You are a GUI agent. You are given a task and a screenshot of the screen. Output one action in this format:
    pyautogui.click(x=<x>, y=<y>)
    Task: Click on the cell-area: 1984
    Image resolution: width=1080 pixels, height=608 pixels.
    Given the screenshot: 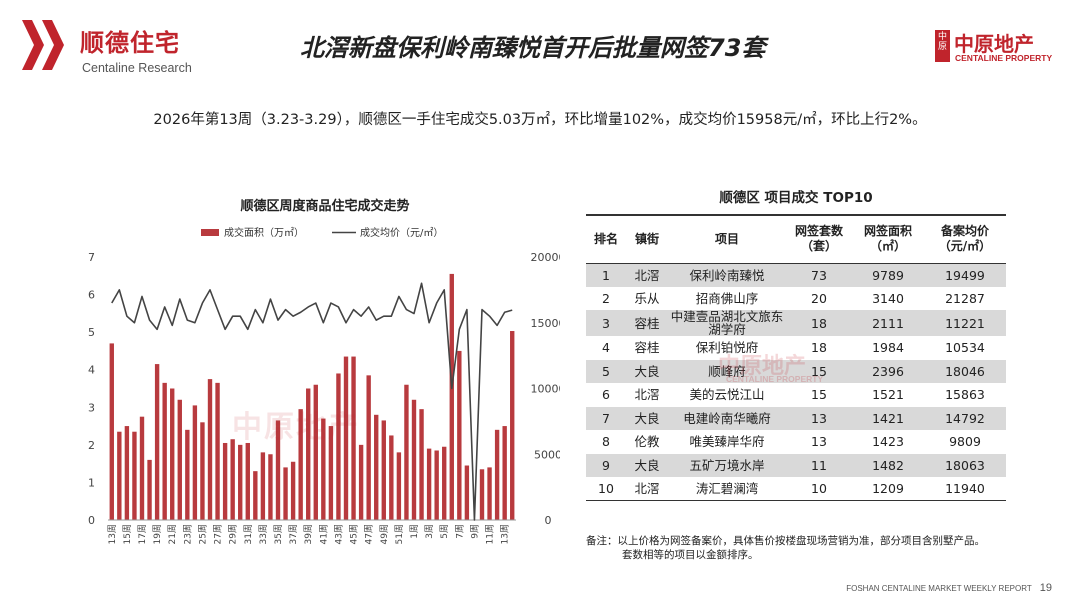 What is the action you would take?
    pyautogui.click(x=888, y=348)
    